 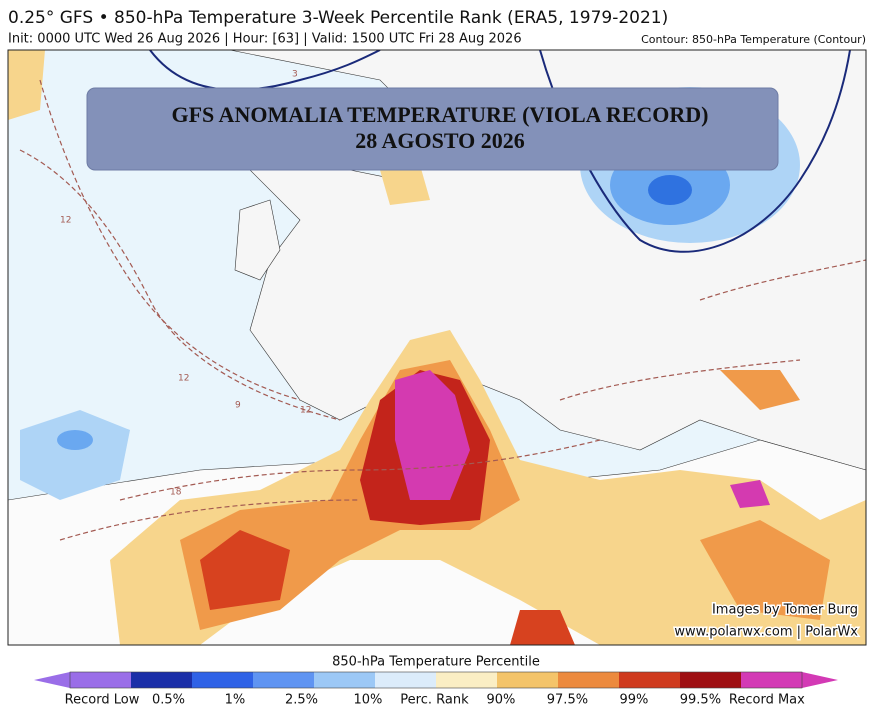 I want to click on colorbar-label: 0.5%, so click(x=168, y=700).